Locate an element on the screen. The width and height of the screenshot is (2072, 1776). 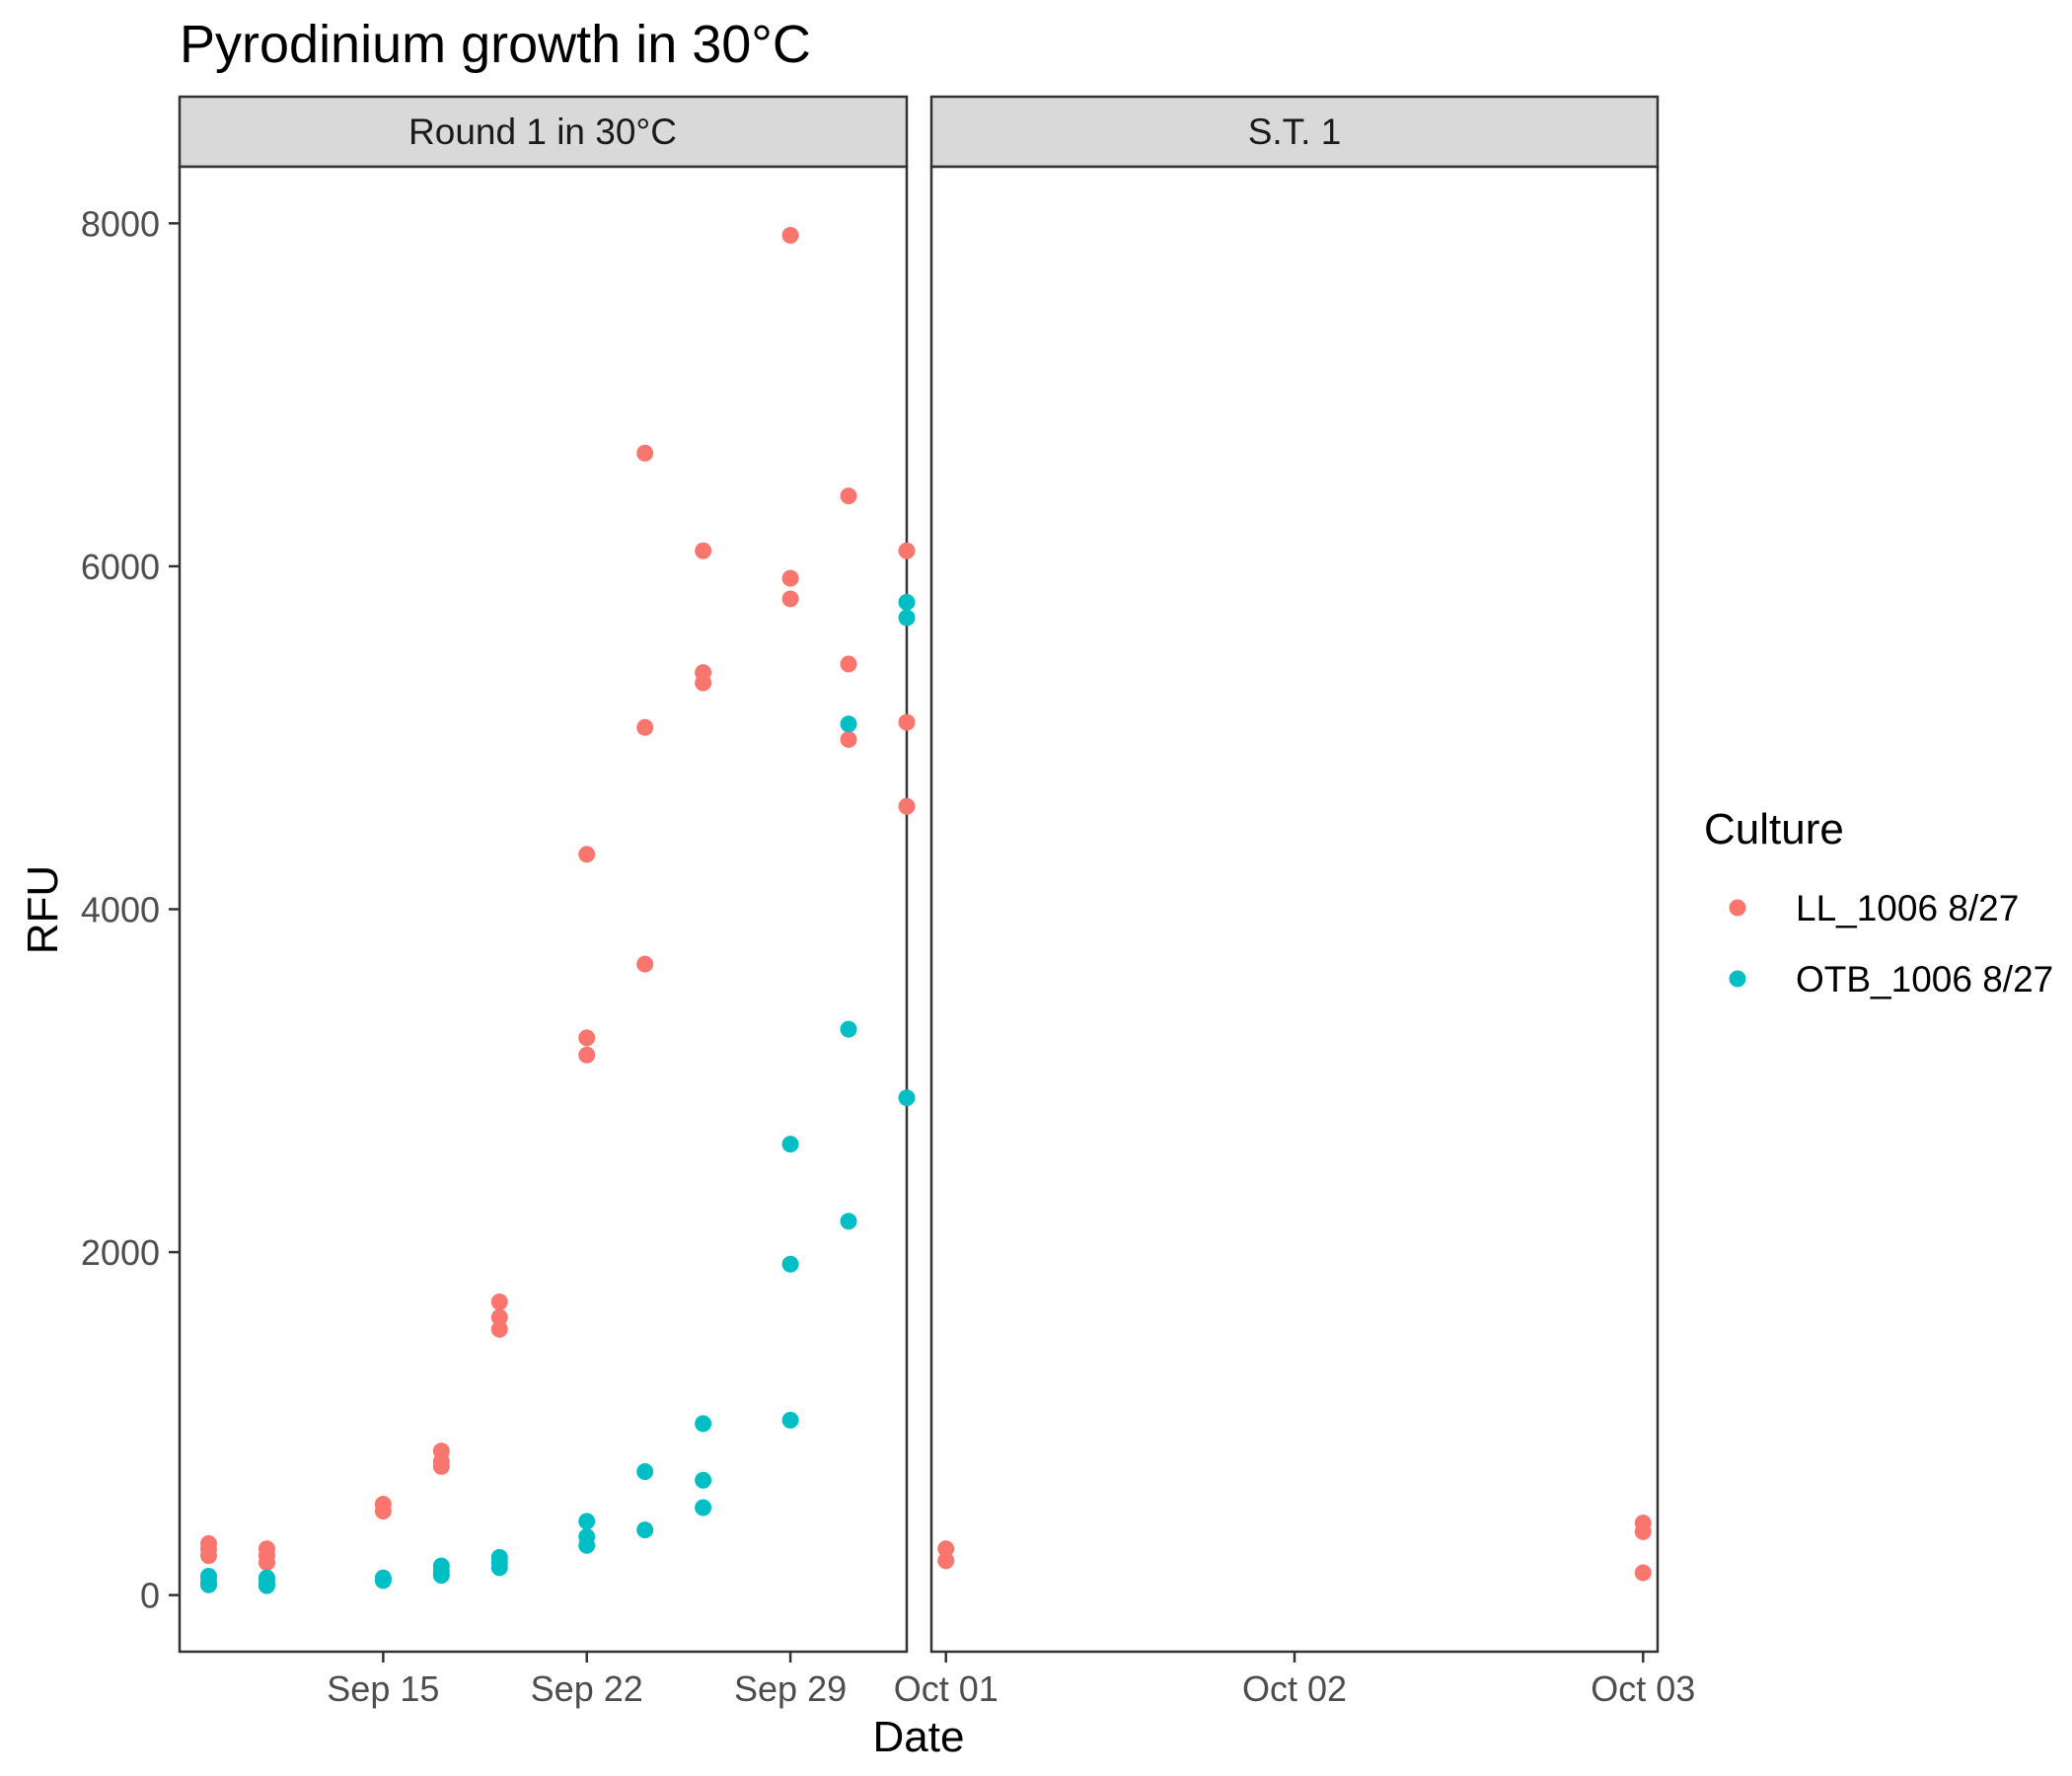
x-axis-st-1: Oct 01 Oct 02 Oct 03 is located at coordinates (1295, 1681).